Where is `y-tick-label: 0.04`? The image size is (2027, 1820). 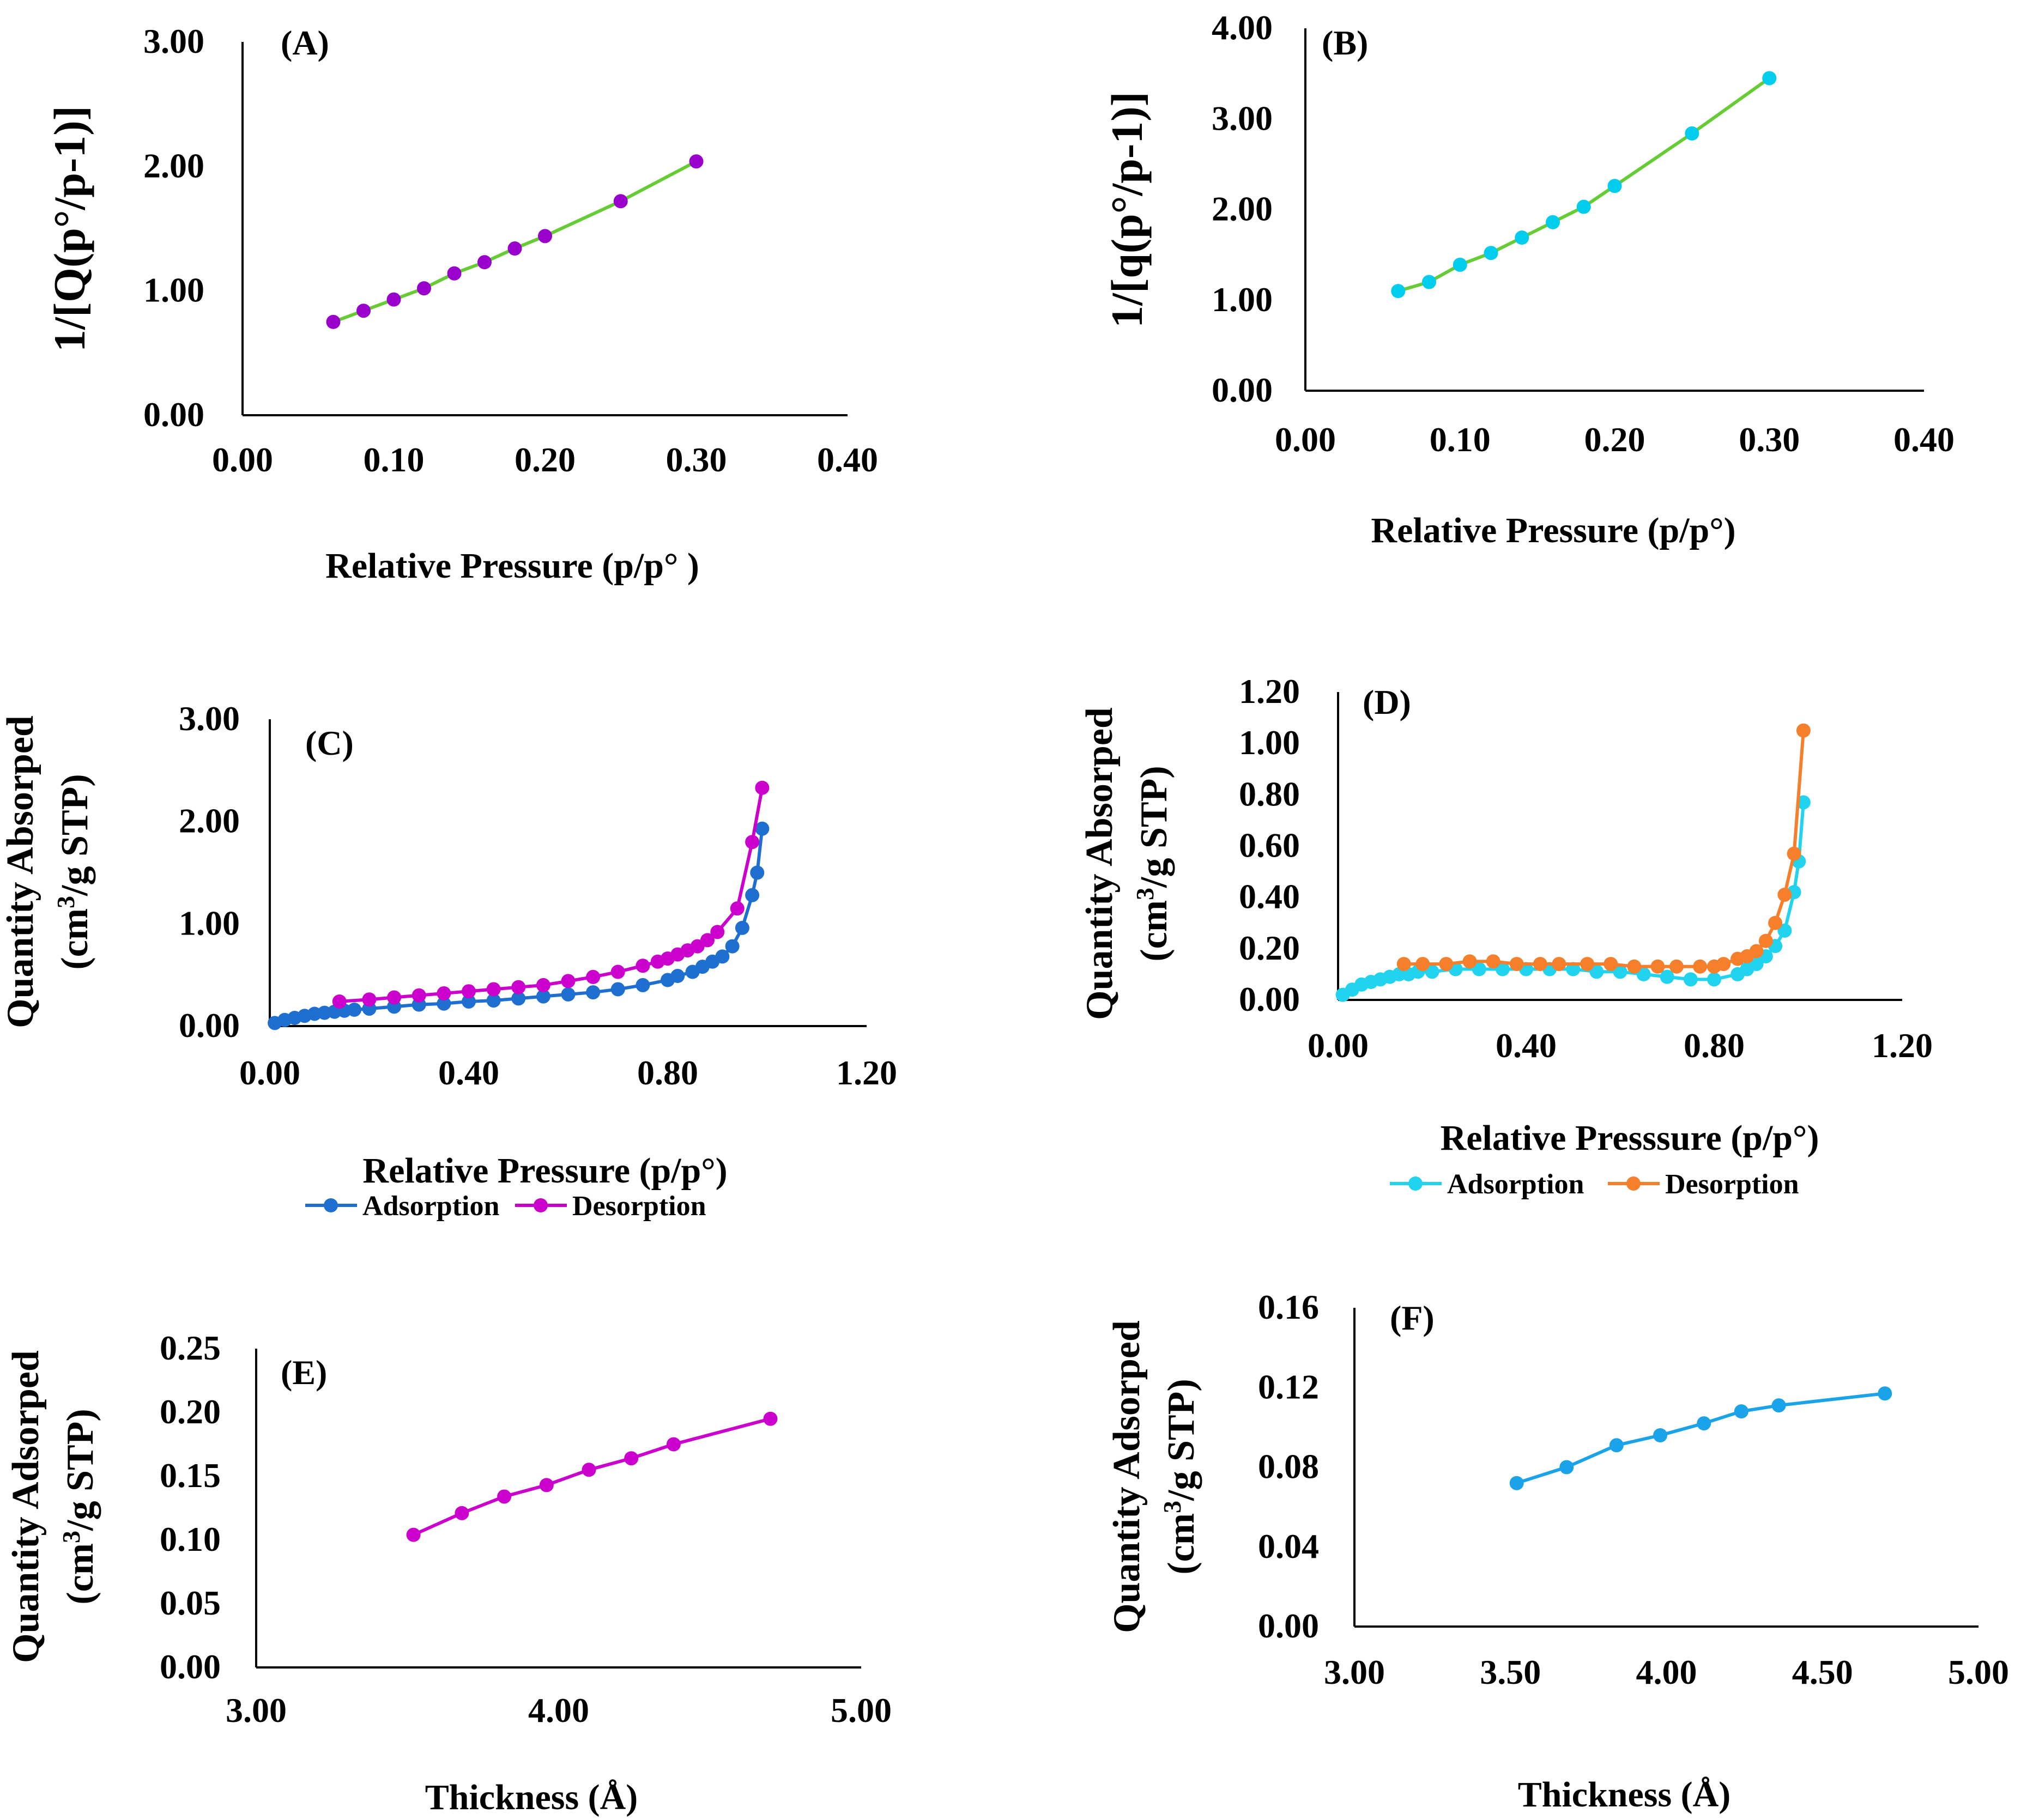
y-tick-label: 0.04 is located at coordinates (1288, 1546).